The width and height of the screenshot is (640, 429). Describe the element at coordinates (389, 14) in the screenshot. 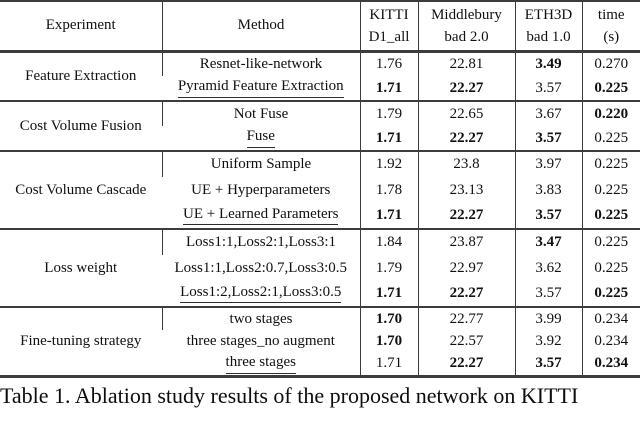

I see `col-header-kitti-line1: KITTI` at that location.